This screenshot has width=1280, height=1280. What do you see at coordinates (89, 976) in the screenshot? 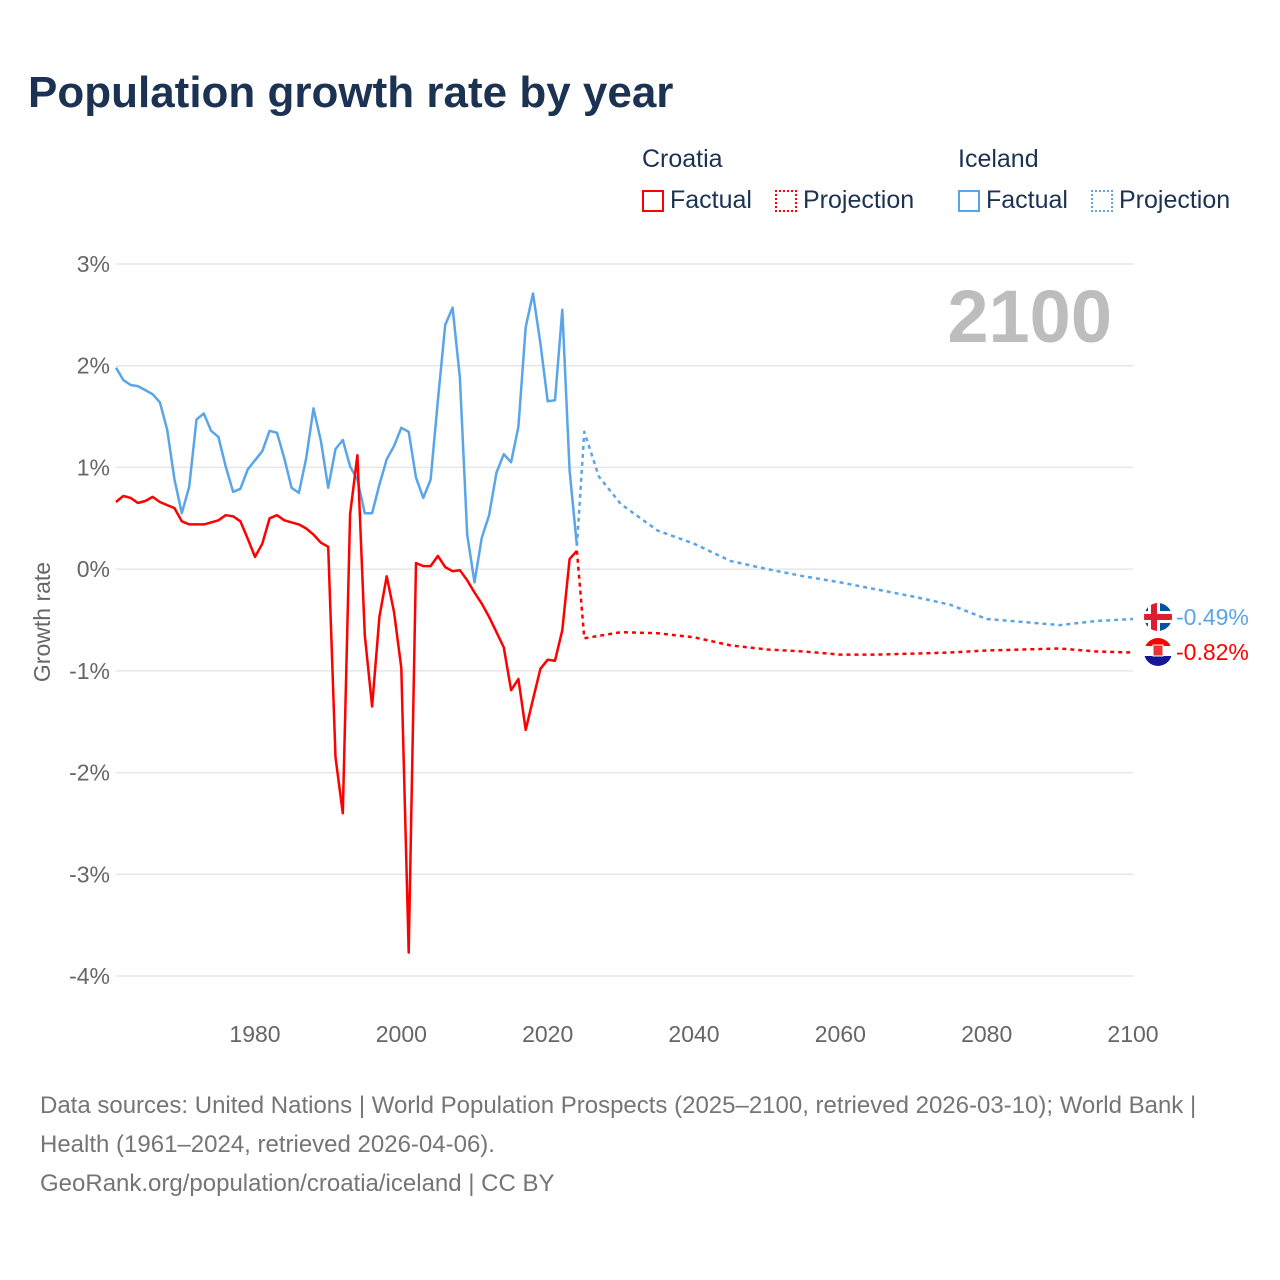
I see `y-tick-label: -4%` at bounding box center [89, 976].